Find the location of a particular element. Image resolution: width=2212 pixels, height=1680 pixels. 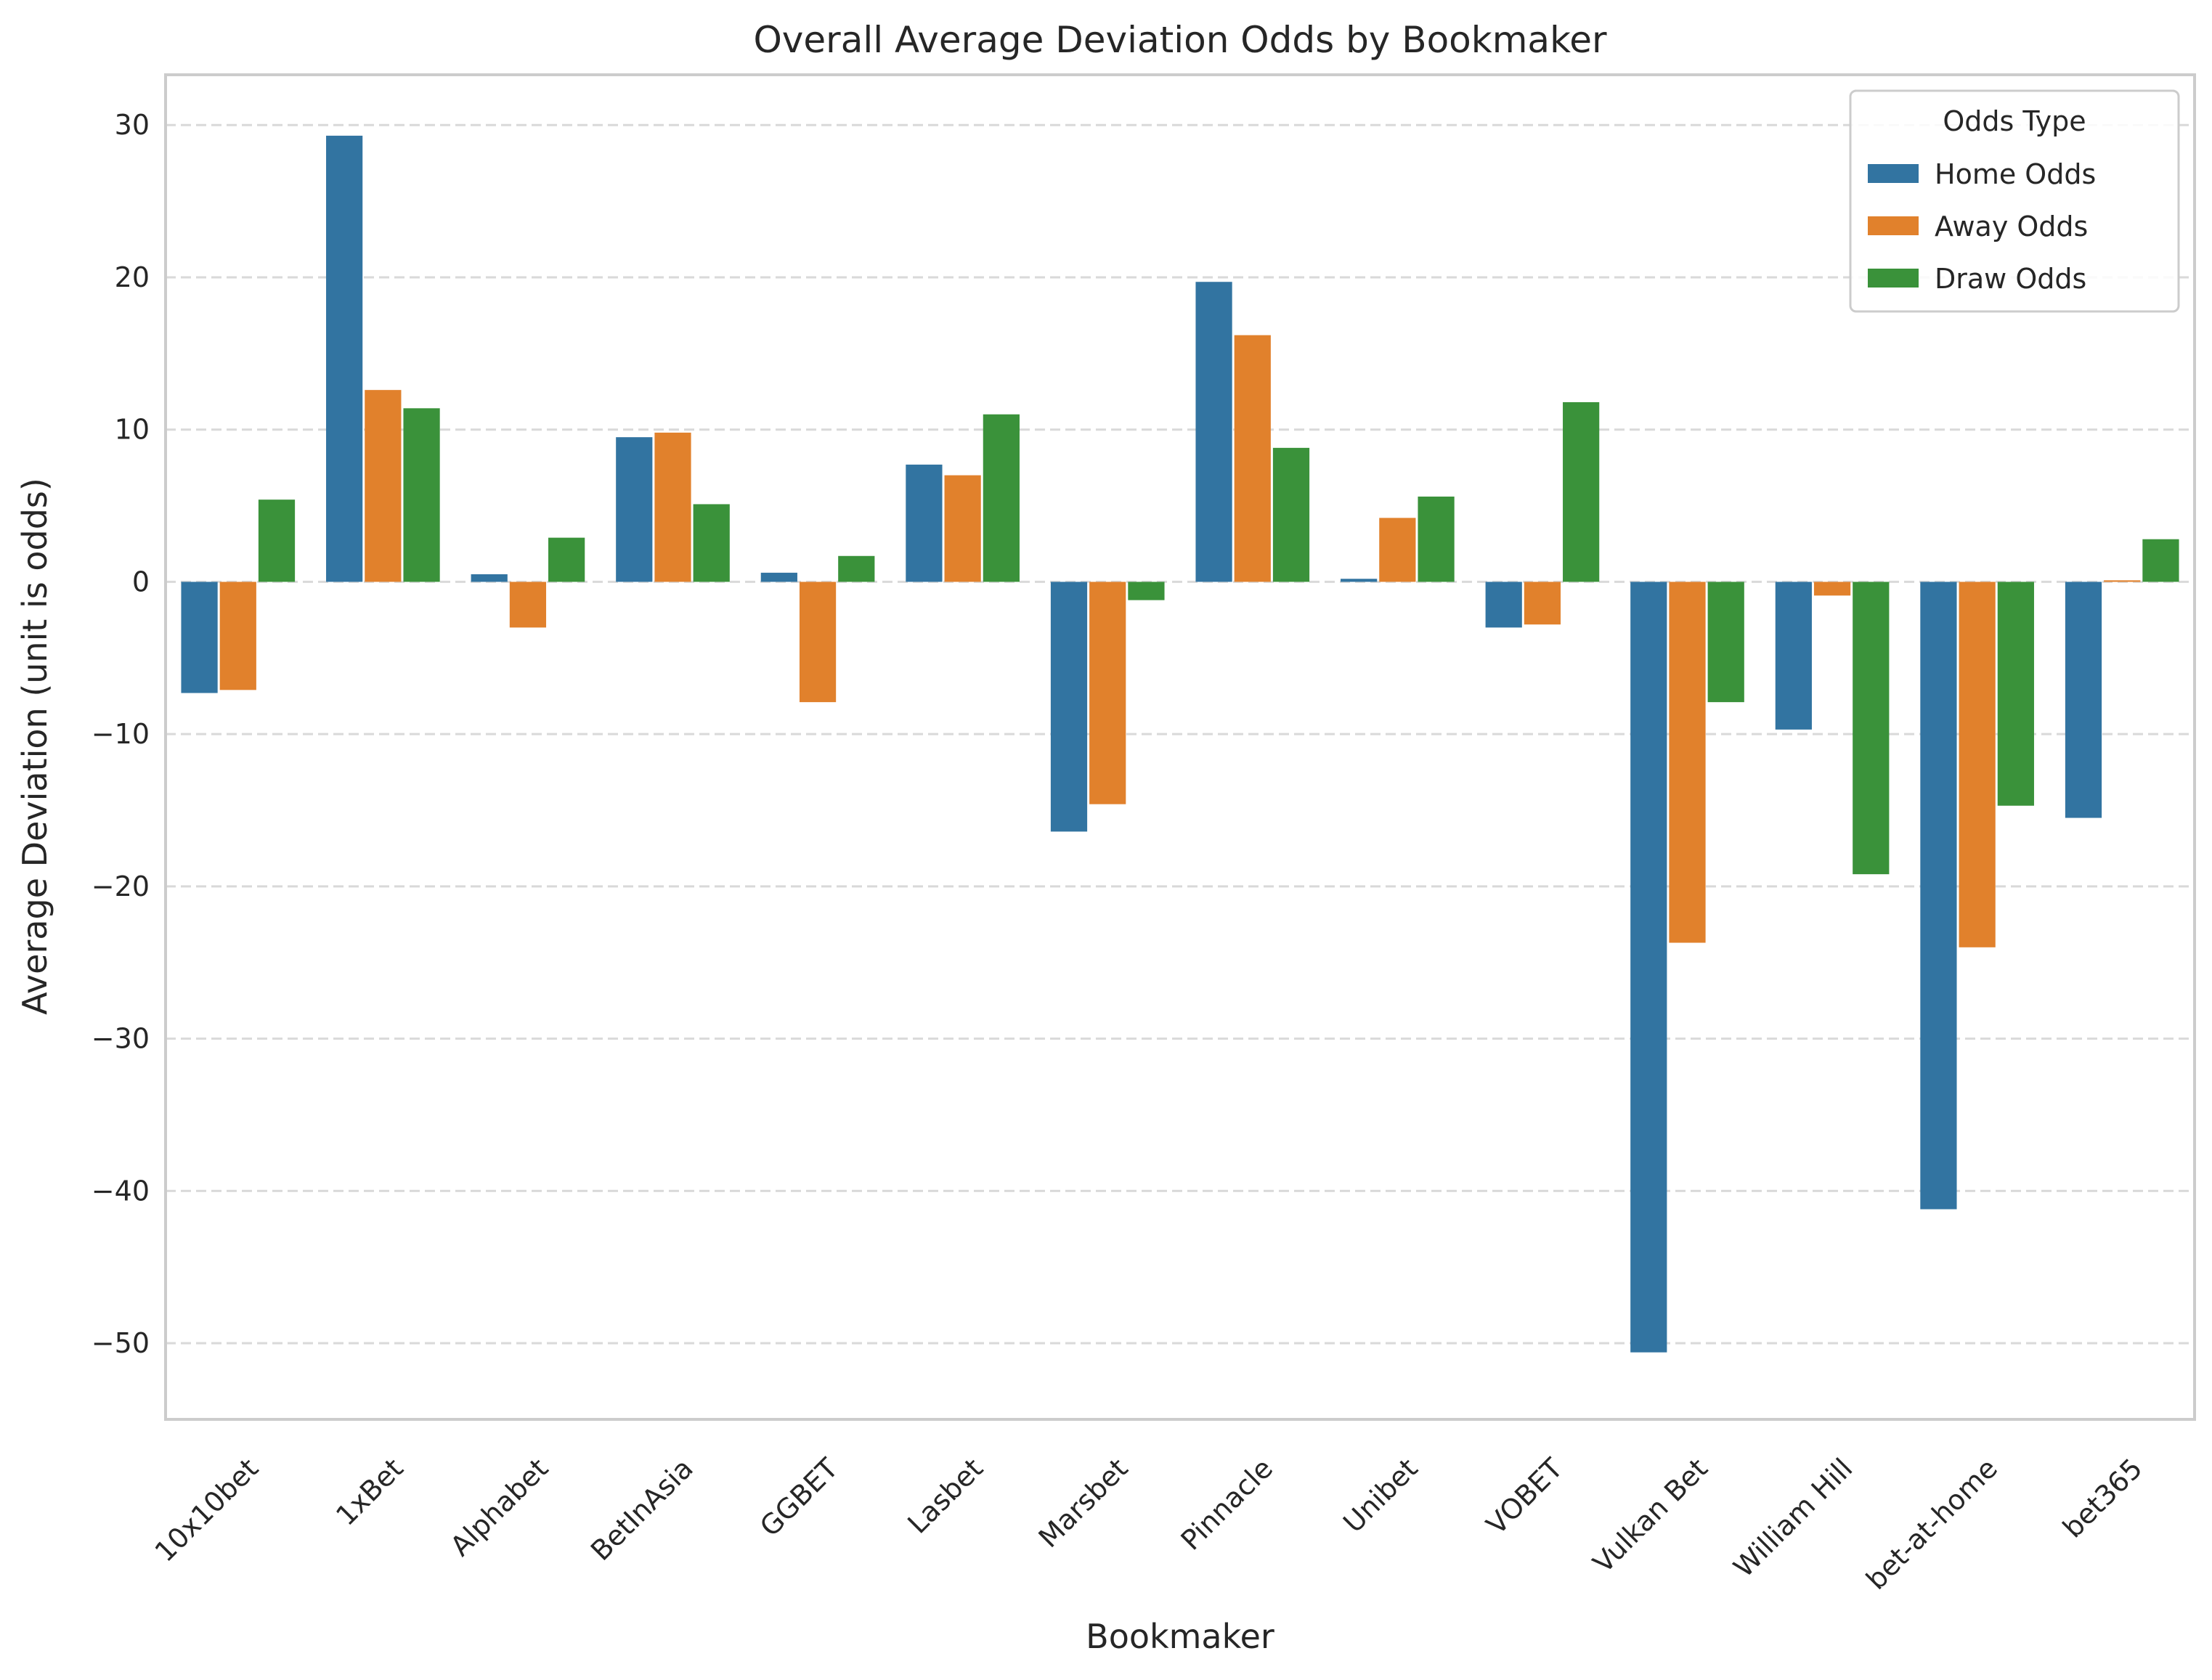

bar-1xbet-home-odds is located at coordinates (345, 358).